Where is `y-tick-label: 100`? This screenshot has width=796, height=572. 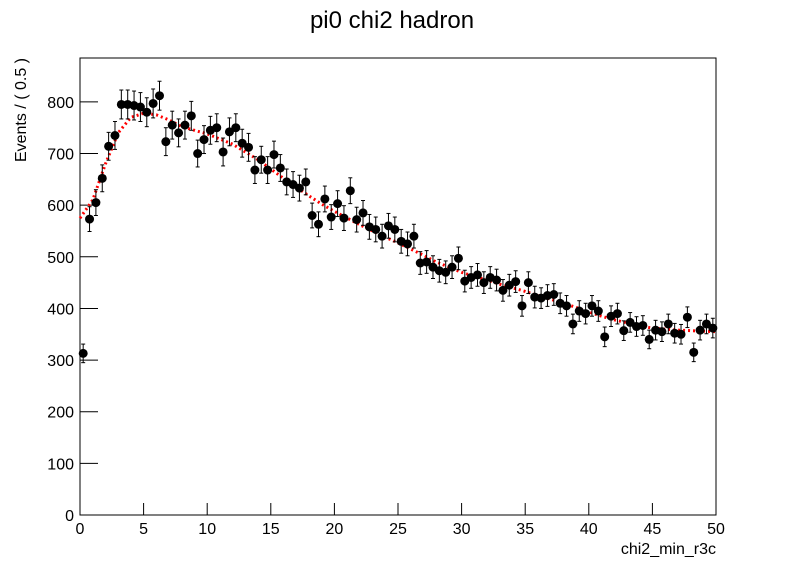 y-tick-label: 100 is located at coordinates (60, 464).